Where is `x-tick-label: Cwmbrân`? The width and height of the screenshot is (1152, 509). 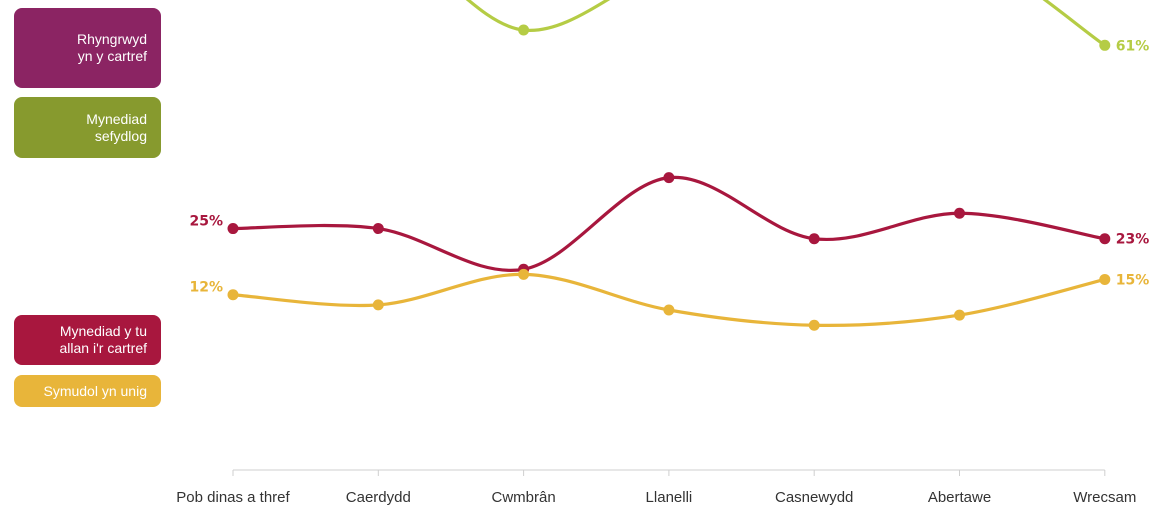
x-tick-label: Cwmbrân is located at coordinates (524, 497).